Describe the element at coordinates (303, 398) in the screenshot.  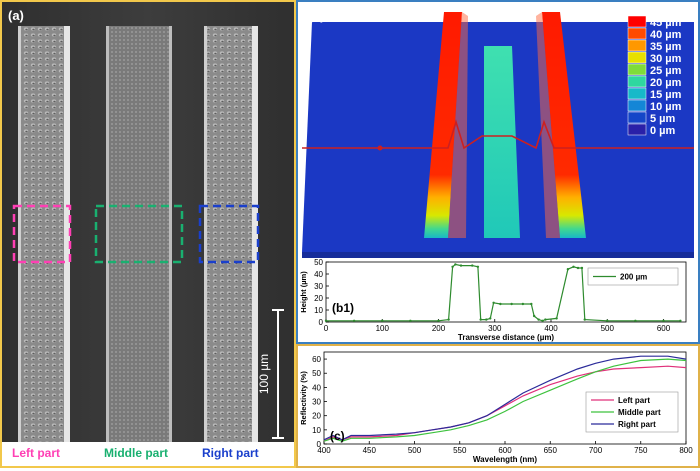
I see `y-axis-label: Reflectivity (%)` at that location.